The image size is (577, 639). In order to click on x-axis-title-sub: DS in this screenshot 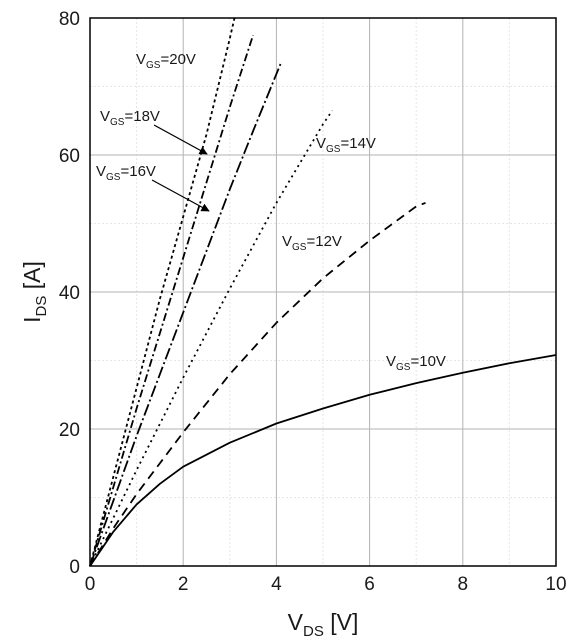, I will do `click(313, 631)`.